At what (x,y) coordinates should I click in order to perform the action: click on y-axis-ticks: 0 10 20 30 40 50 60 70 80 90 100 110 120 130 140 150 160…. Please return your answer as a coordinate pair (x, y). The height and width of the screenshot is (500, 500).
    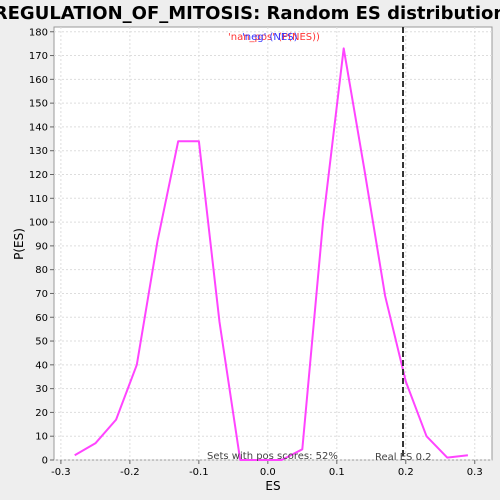
    Looking at the image, I should click on (41, 247).